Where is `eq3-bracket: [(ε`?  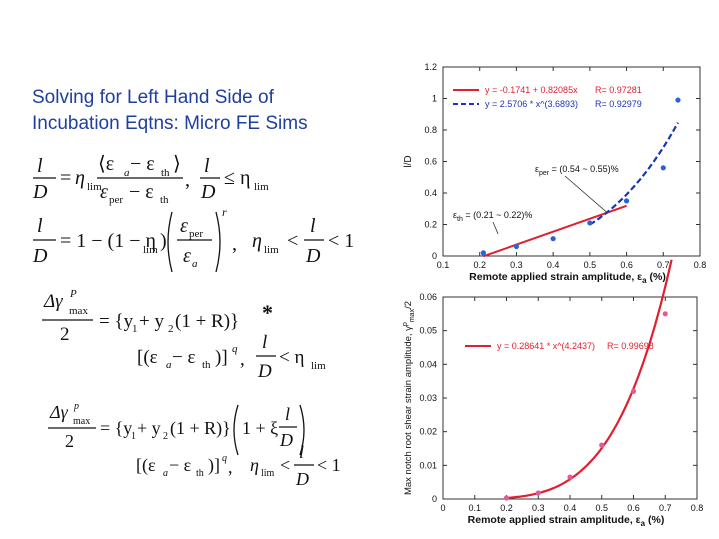 eq3-bracket: [(ε is located at coordinates (147, 357).